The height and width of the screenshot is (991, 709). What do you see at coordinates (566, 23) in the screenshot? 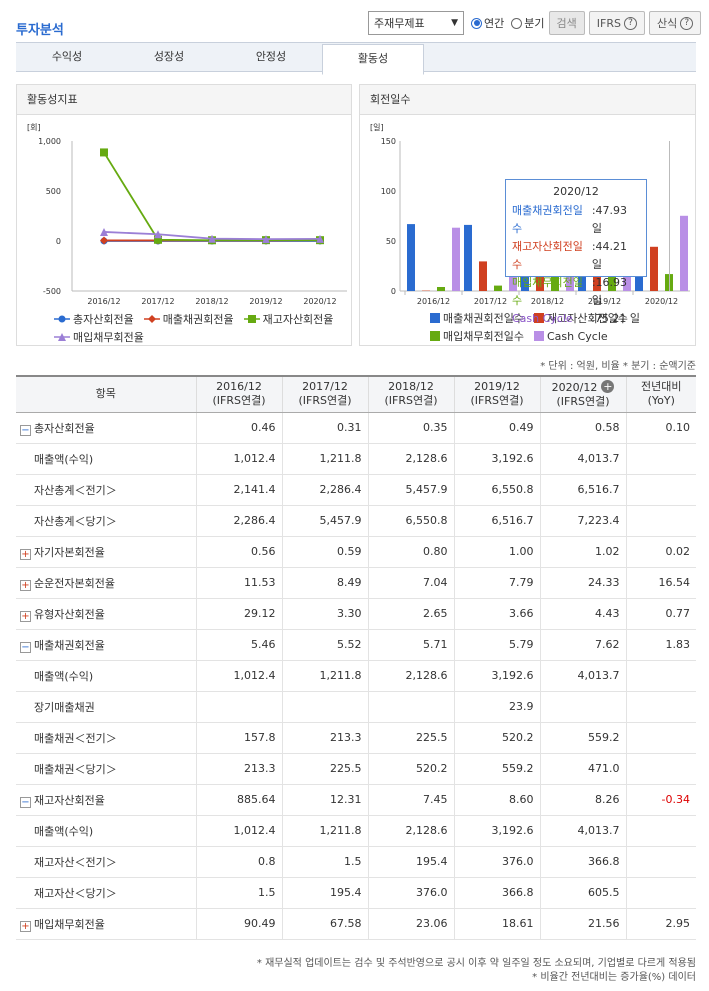
I see `search-button: 검색` at bounding box center [566, 23].